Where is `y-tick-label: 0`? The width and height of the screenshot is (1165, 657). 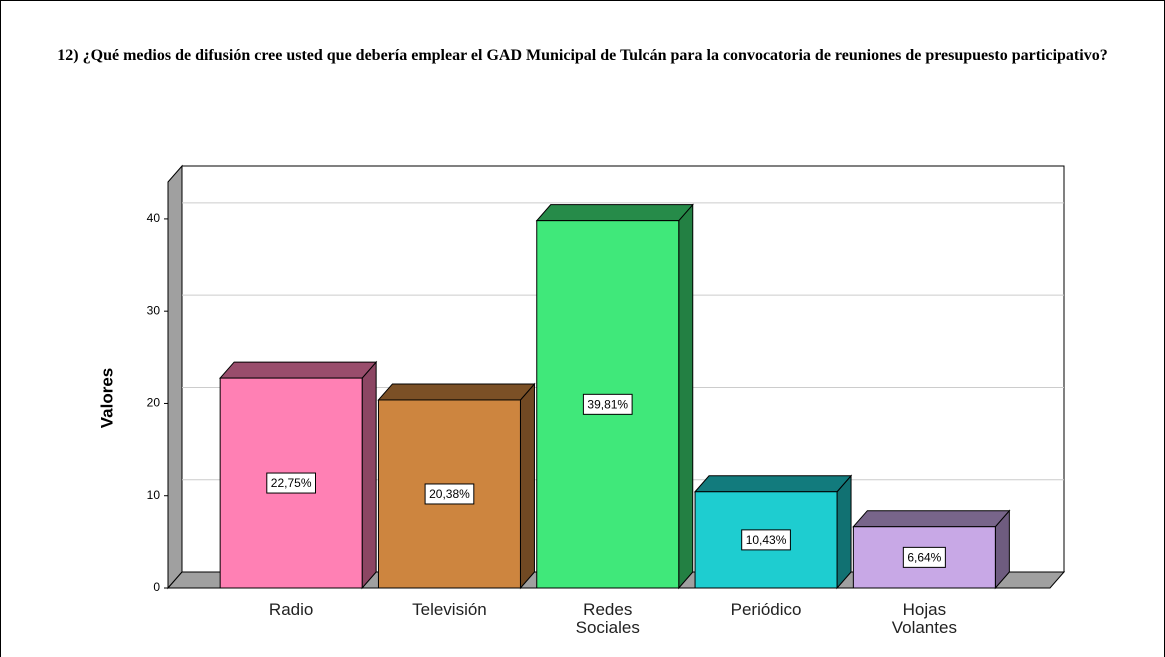 y-tick-label: 0 is located at coordinates (156, 587).